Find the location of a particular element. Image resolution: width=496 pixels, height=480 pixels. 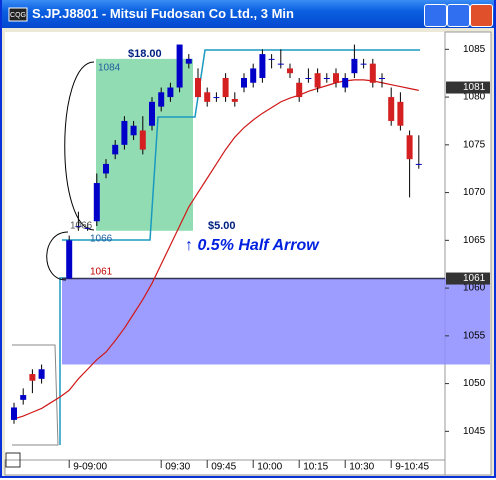

close-button is located at coordinates (481, 15).